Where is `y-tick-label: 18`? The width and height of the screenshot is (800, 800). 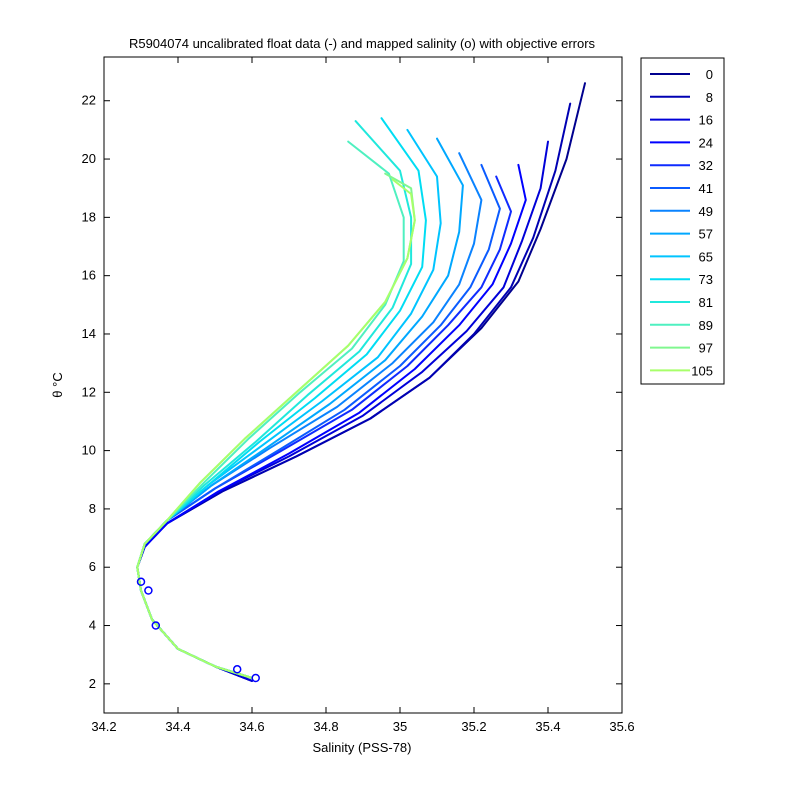
y-tick-label: 18 is located at coordinates (89, 216).